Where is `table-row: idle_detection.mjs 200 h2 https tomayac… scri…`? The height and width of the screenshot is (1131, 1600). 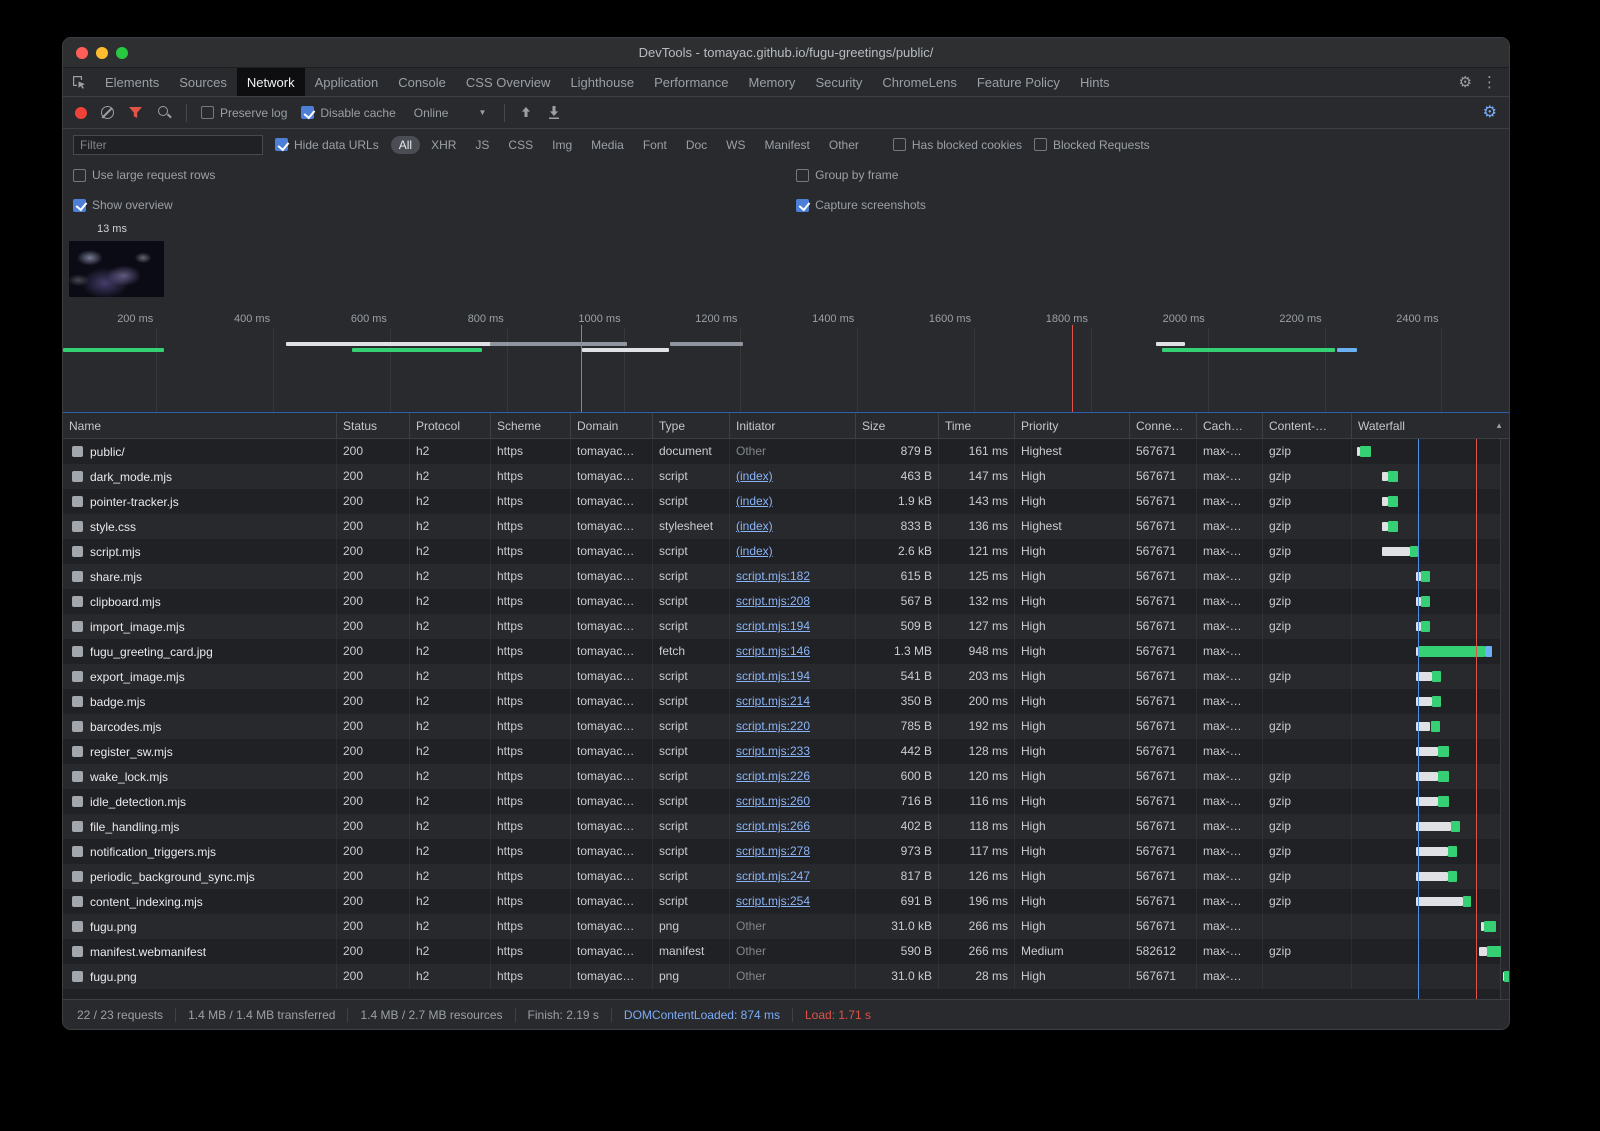 table-row: idle_detection.mjs 200 h2 https tomayac… scri… is located at coordinates (786, 801).